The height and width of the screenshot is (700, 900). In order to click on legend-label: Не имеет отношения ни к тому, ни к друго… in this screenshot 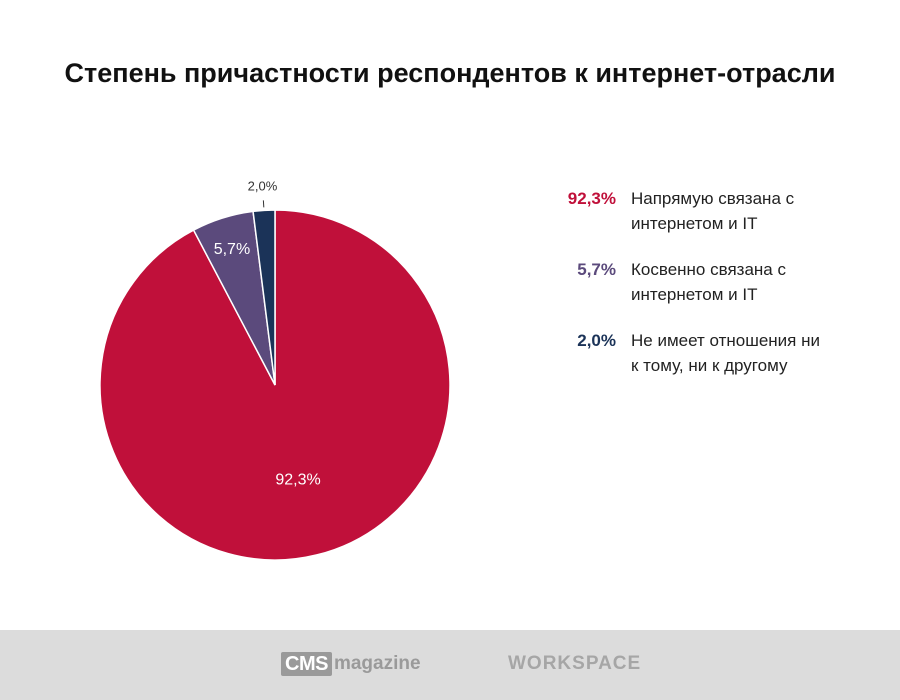, I will do `click(751, 353)`.